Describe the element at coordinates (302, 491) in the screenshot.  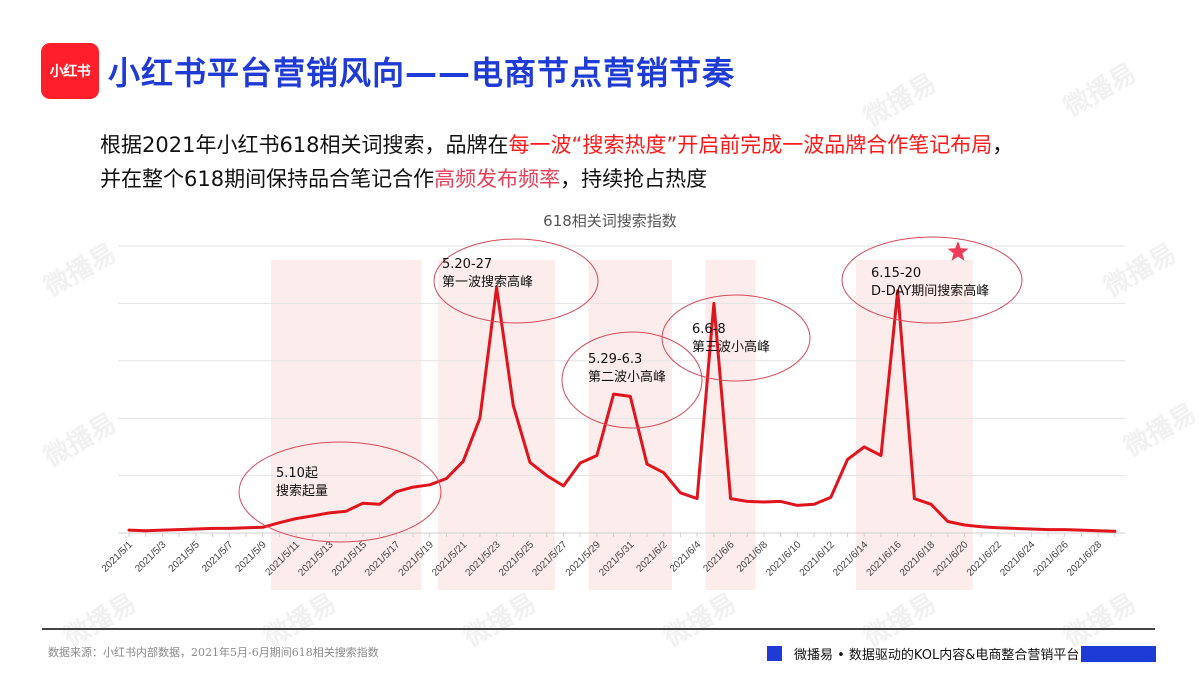
I see `annotation-label: 搜索起量` at that location.